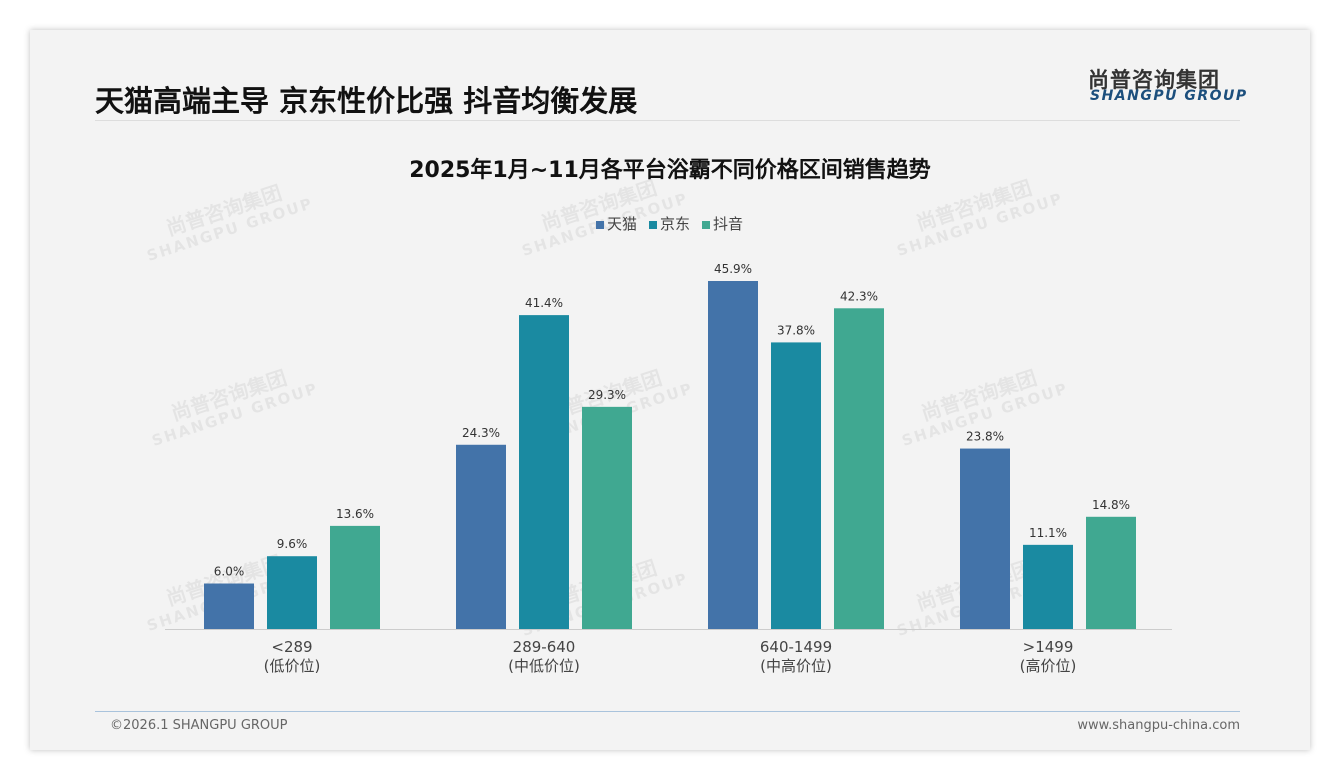 This screenshot has width=1340, height=780. I want to click on footer-website: www.shangpu-china.com, so click(1158, 725).